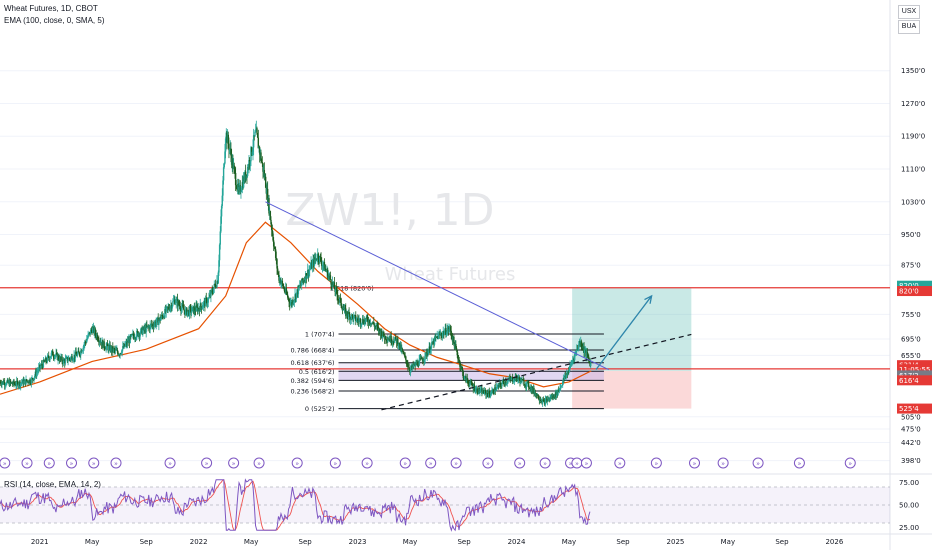 This screenshot has height=550, width=932. Describe the element at coordinates (312, 363) in the screenshot. I see `fib-label-0.618: 0.618 (637'6)` at that location.